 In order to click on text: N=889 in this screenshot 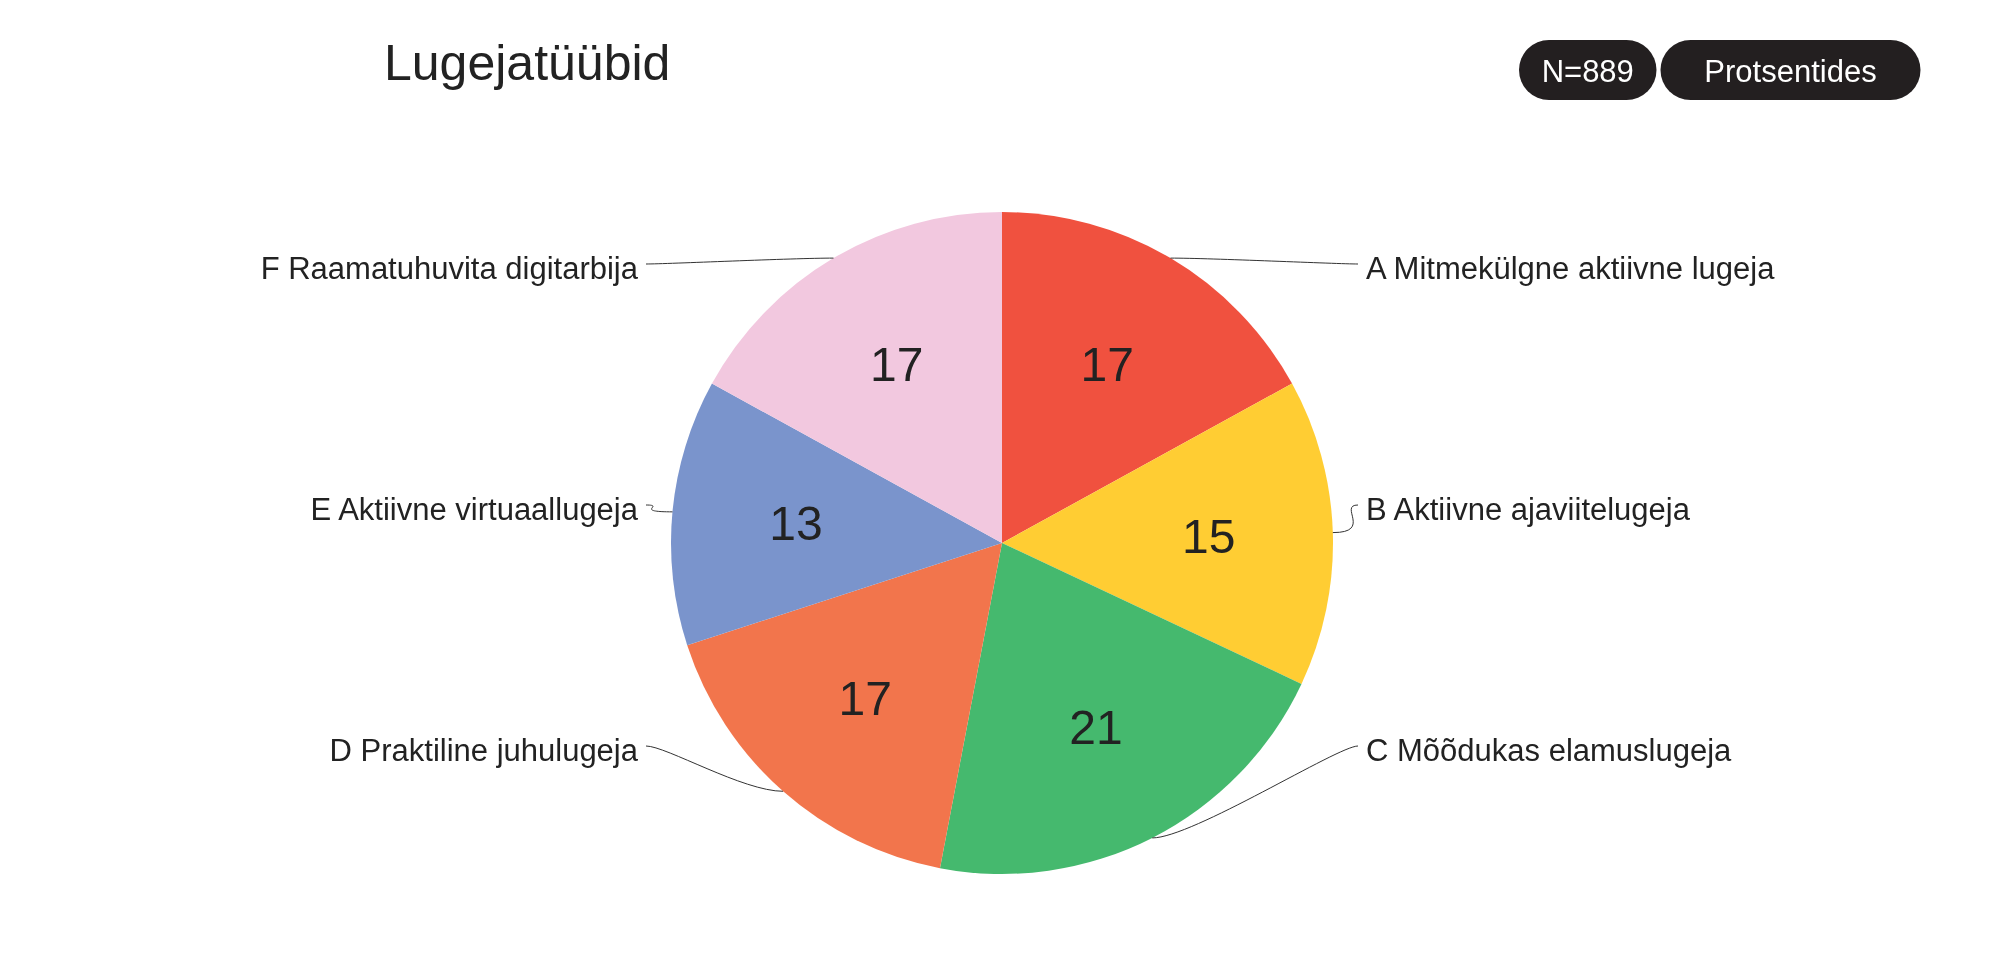, I will do `click(1587, 71)`.